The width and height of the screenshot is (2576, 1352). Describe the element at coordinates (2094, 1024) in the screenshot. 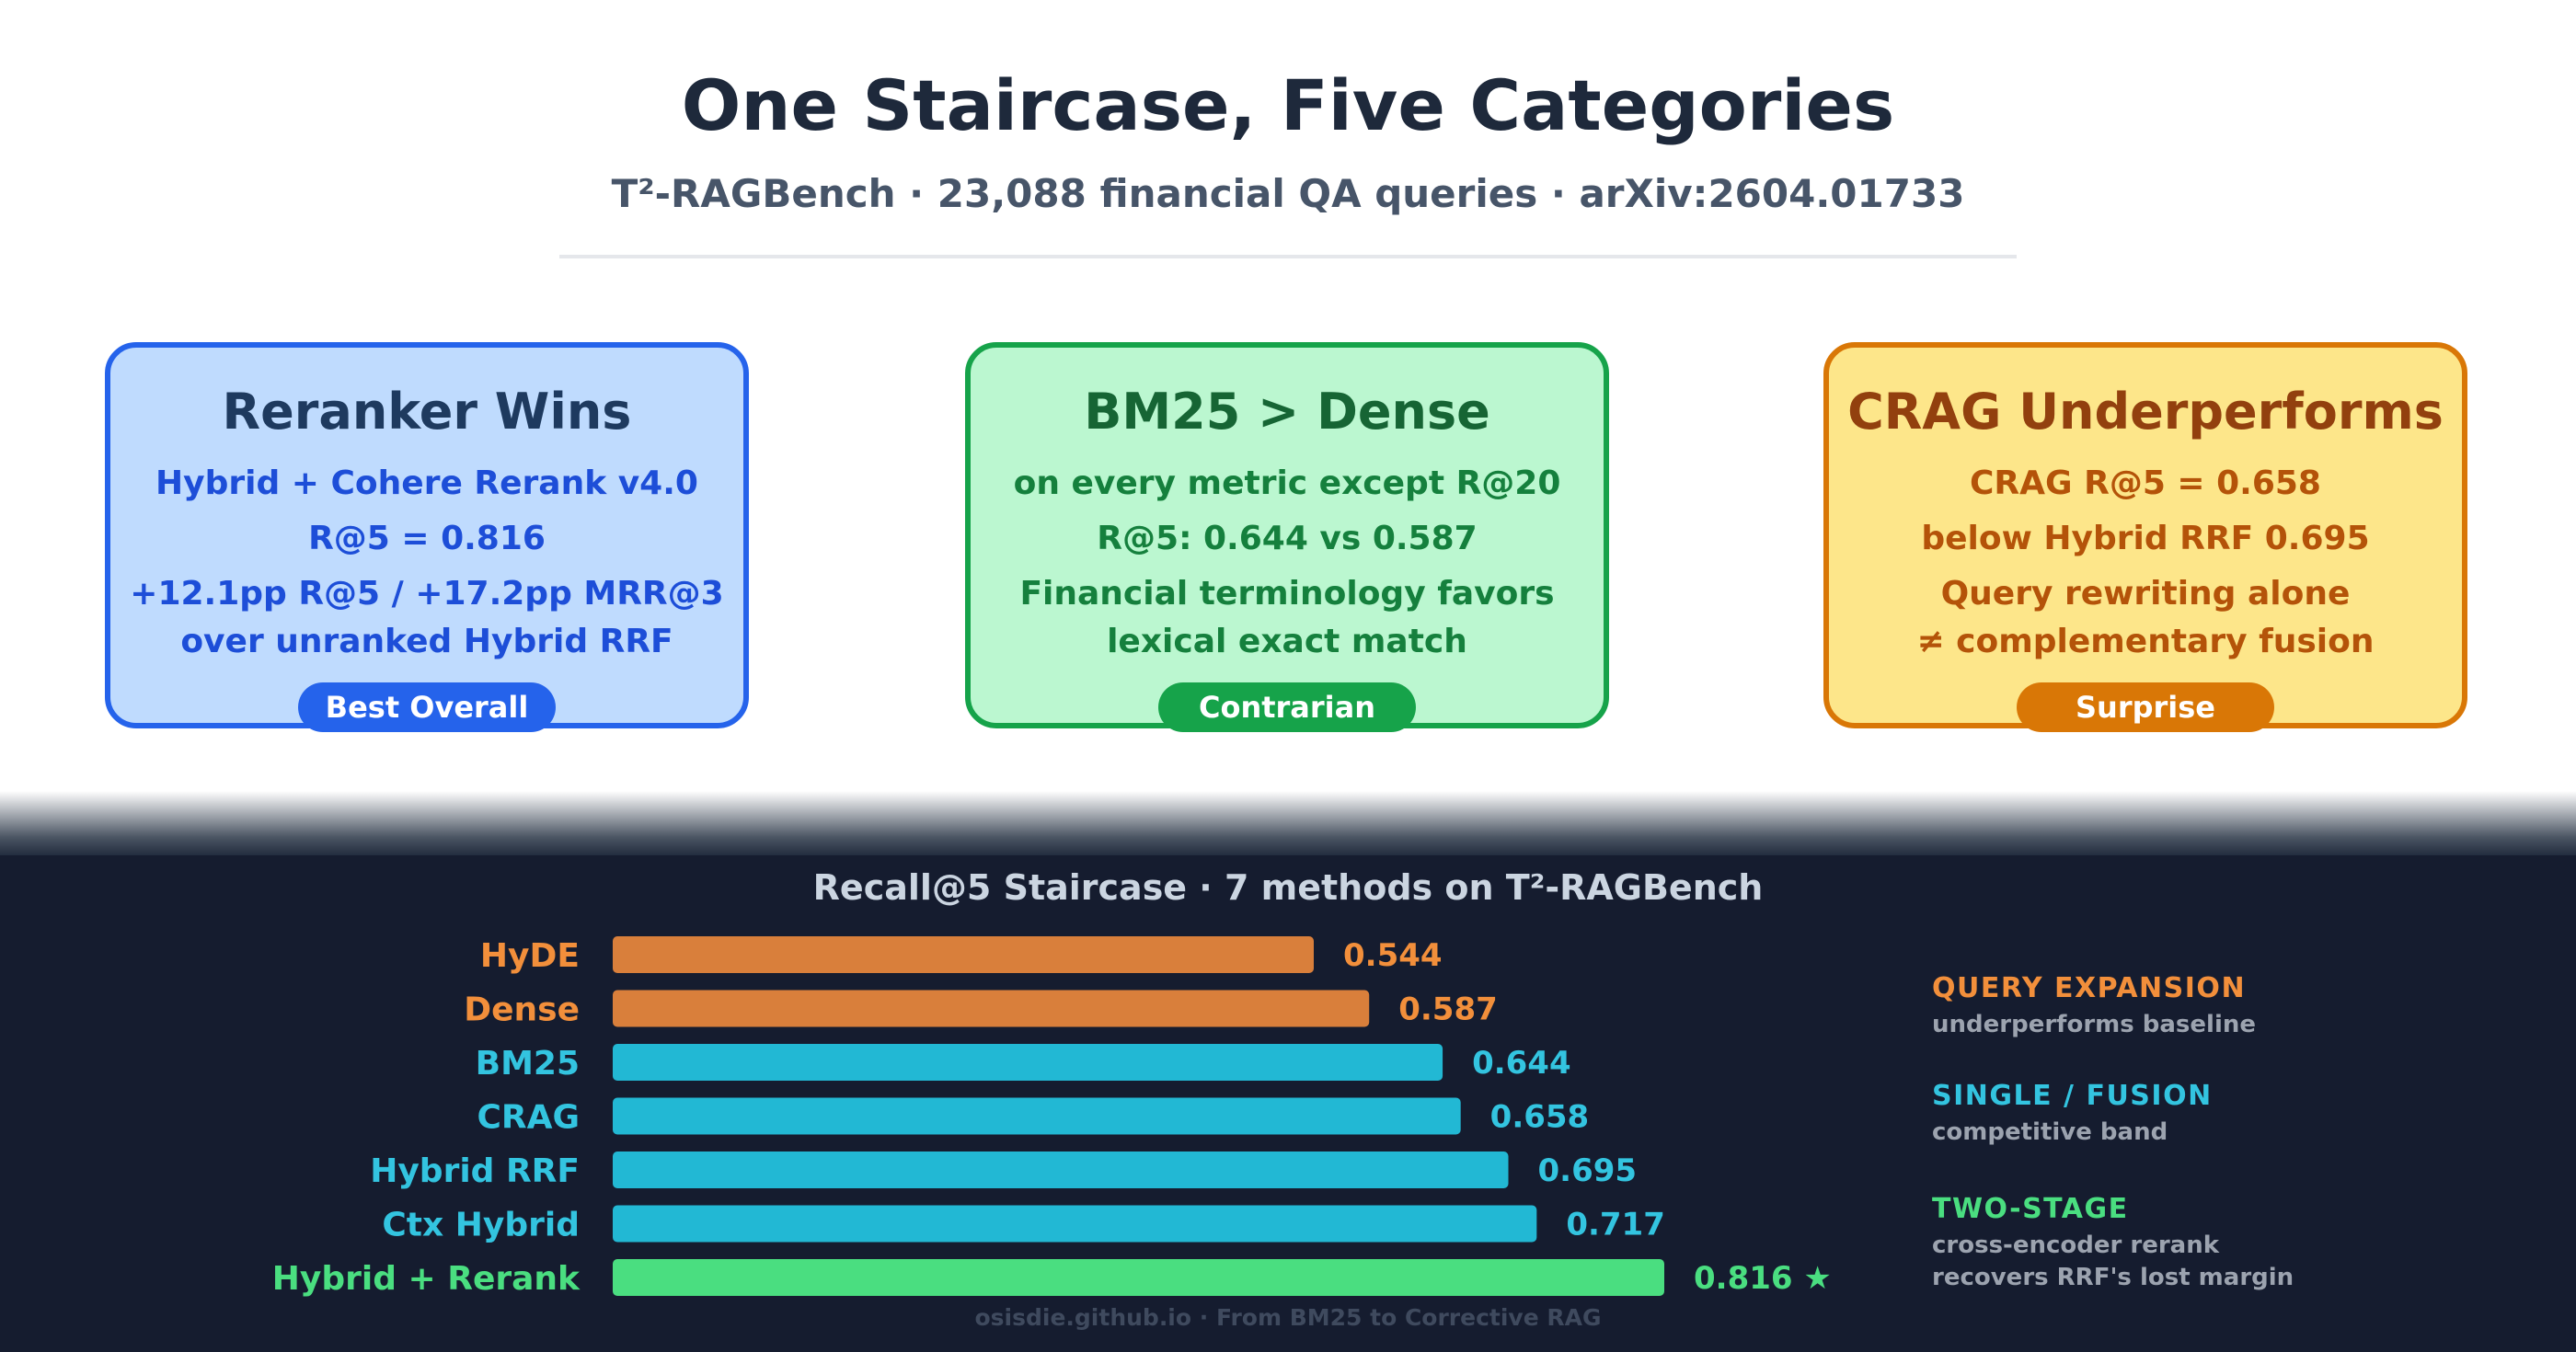

I see `legend-description: underperforms baseline` at that location.